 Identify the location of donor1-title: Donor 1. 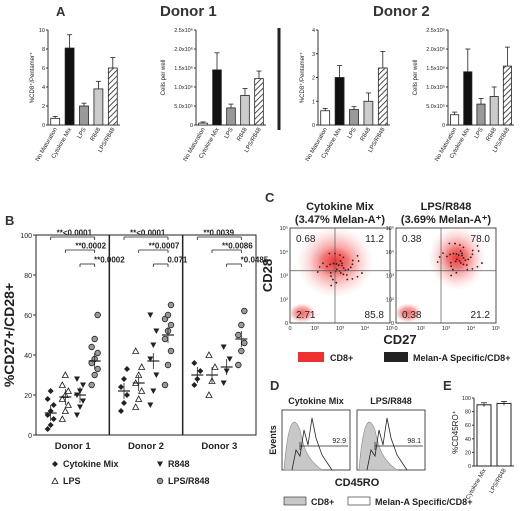
(188, 11).